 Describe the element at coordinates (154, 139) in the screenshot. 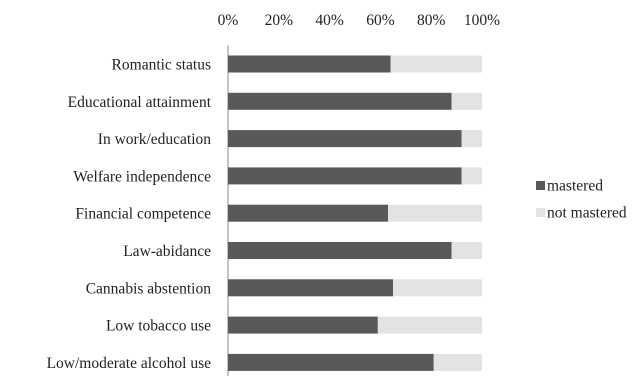

I see `category-label: In work/education` at that location.